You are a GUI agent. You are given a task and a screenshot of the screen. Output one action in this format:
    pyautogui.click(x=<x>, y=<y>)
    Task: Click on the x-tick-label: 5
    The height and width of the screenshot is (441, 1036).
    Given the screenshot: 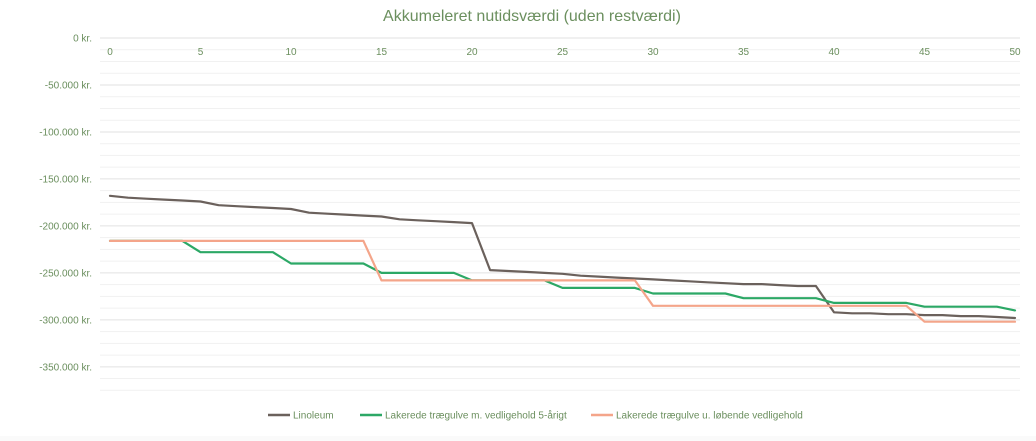 What is the action you would take?
    pyautogui.click(x=201, y=52)
    